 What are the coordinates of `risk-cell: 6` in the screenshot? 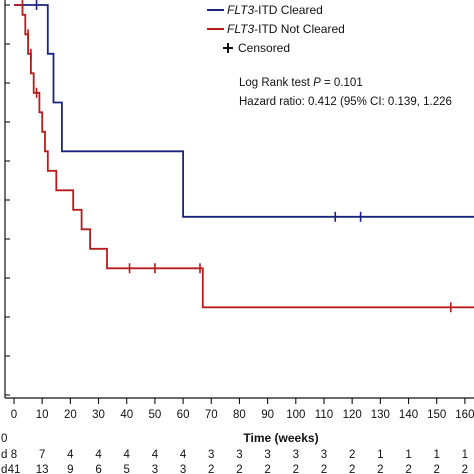 It's located at (98, 469).